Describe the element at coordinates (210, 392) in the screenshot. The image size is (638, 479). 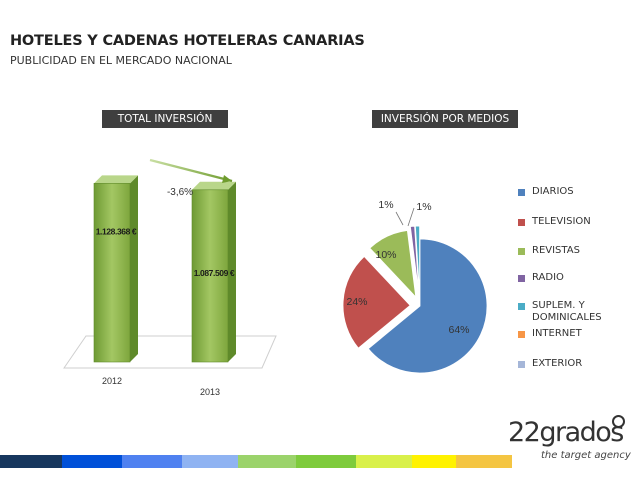
I see `bar-category-label: 2013` at that location.